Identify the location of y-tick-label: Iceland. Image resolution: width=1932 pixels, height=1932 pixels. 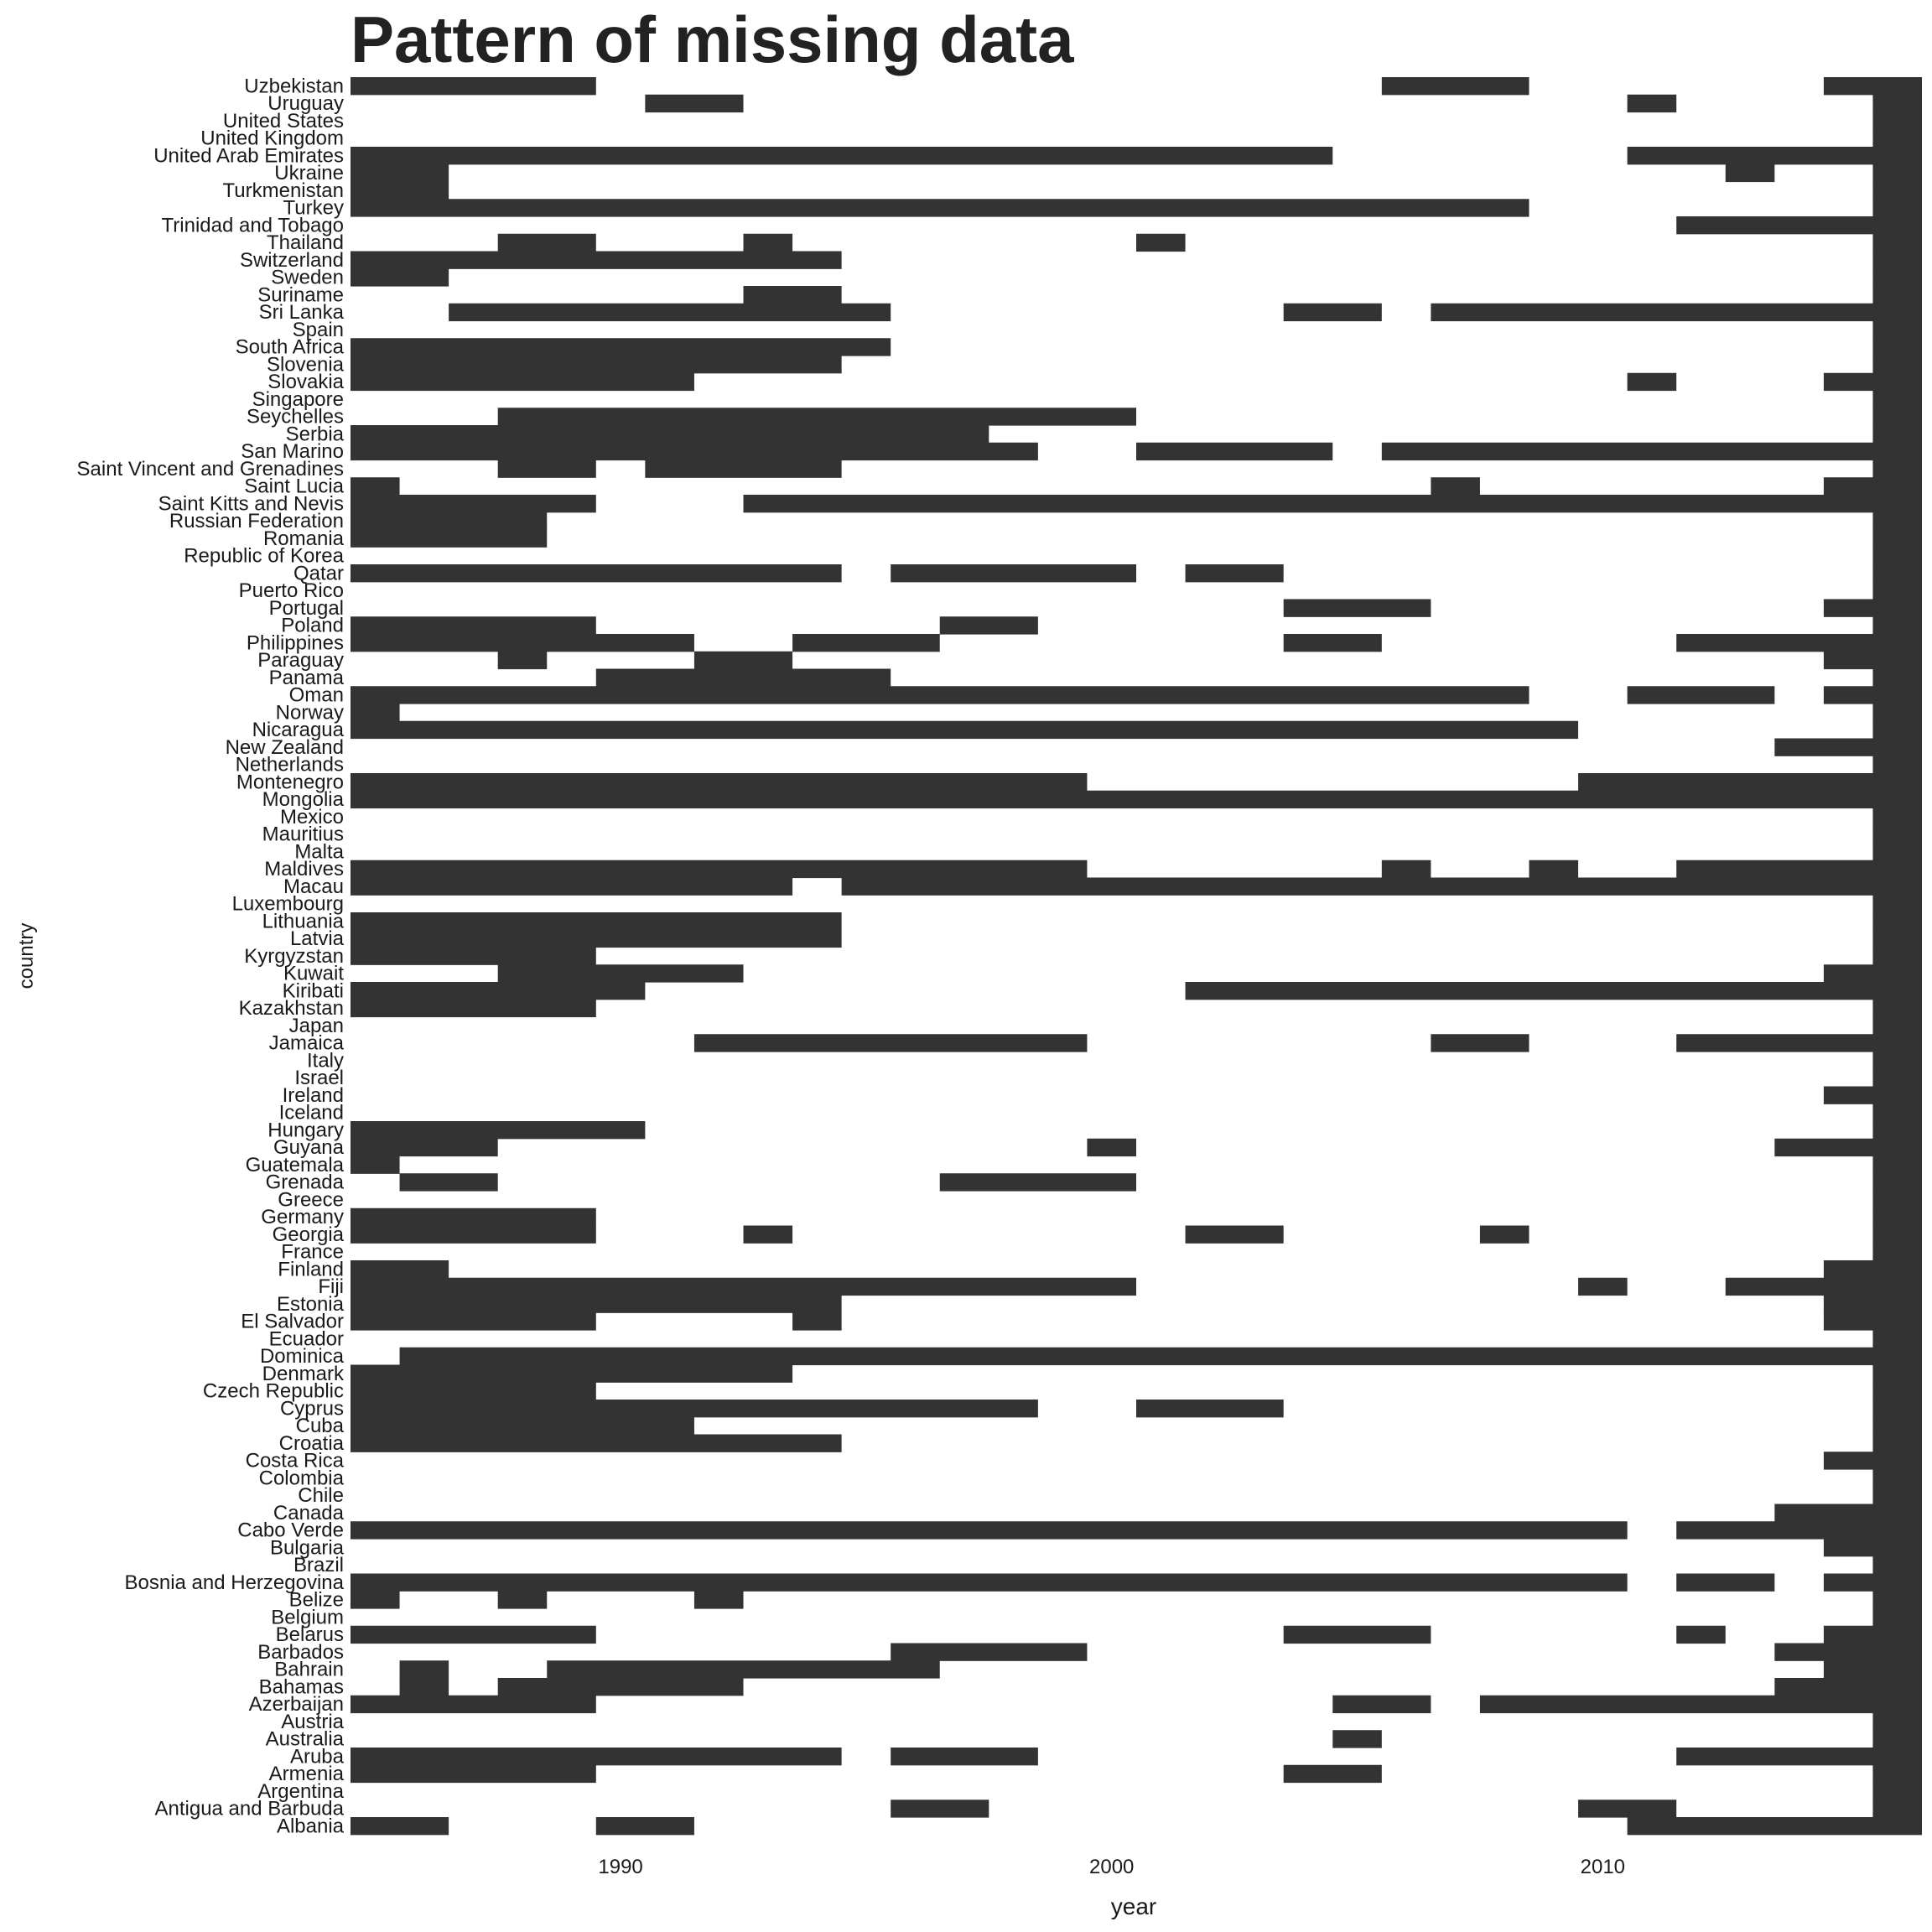
(311, 1113).